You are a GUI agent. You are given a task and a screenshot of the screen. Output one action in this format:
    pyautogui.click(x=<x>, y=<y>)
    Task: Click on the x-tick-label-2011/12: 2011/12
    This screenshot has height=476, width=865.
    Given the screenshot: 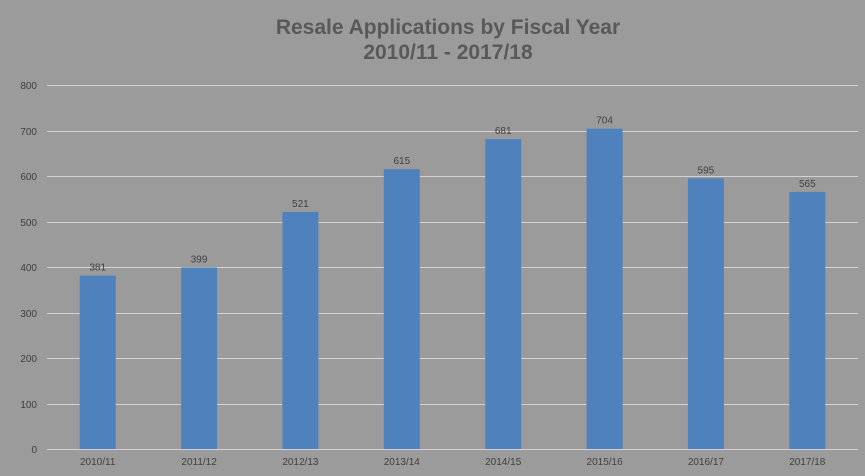 What is the action you would take?
    pyautogui.click(x=199, y=462)
    